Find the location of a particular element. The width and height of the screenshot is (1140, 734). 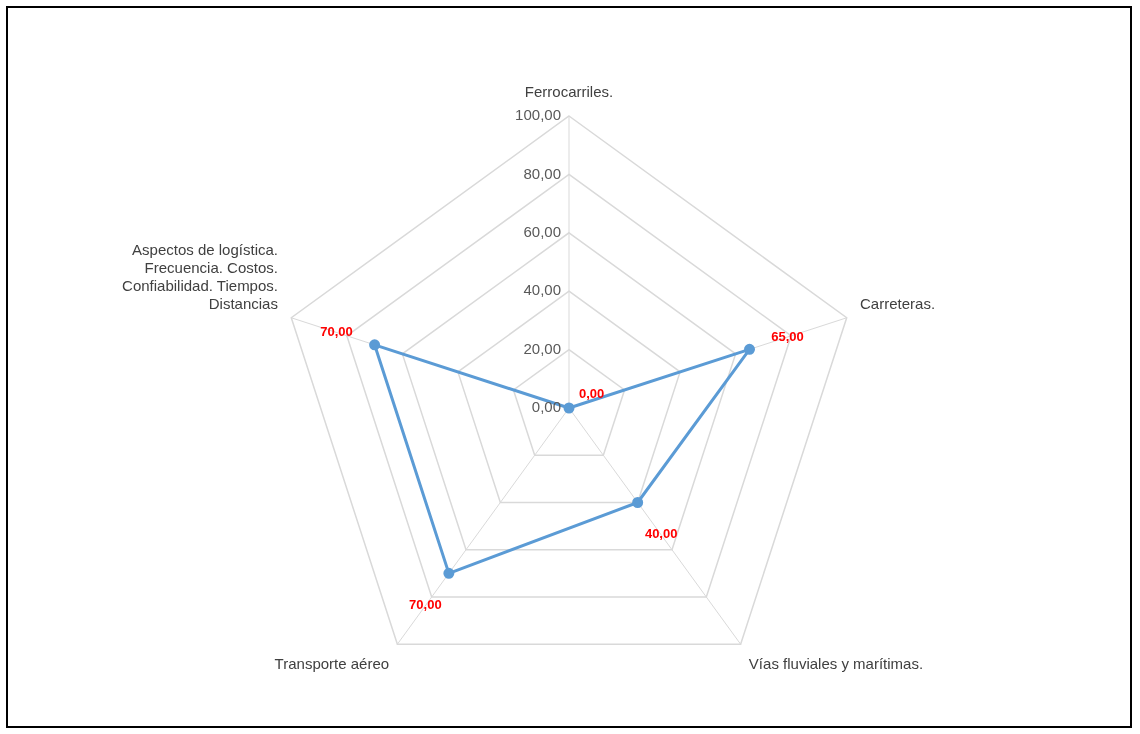

spoke-label: Aspectos de logística. Frecuencia. Costos. Confiabilidad. Tiempos. Distancias is located at coordinates (200, 276).